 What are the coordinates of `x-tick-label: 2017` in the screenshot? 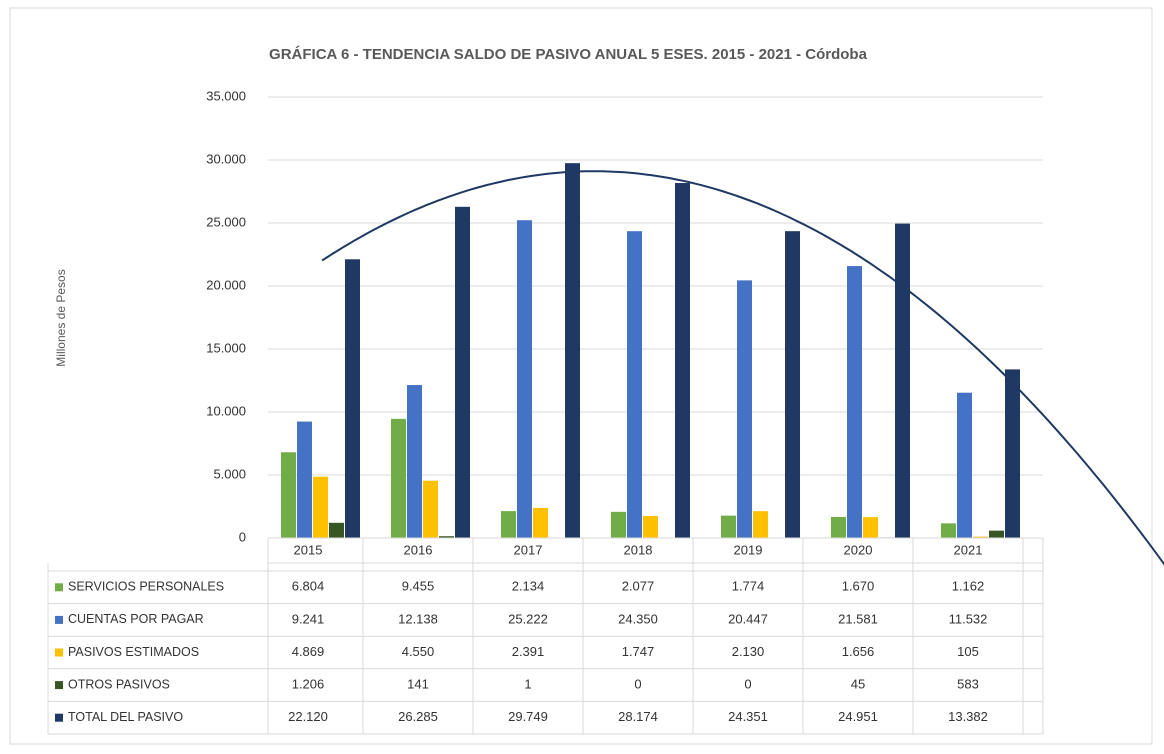 It's located at (528, 549).